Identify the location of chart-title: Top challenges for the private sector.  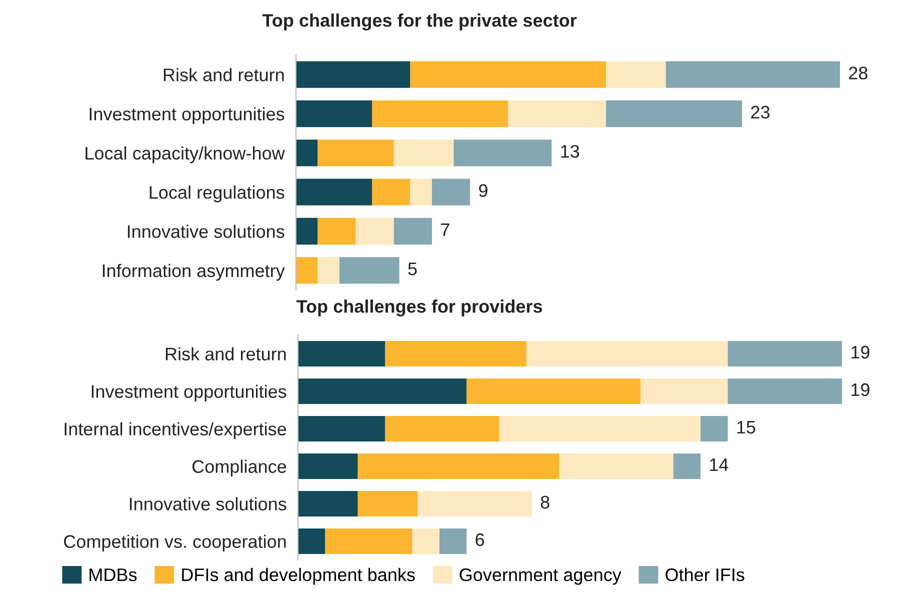
(419, 22).